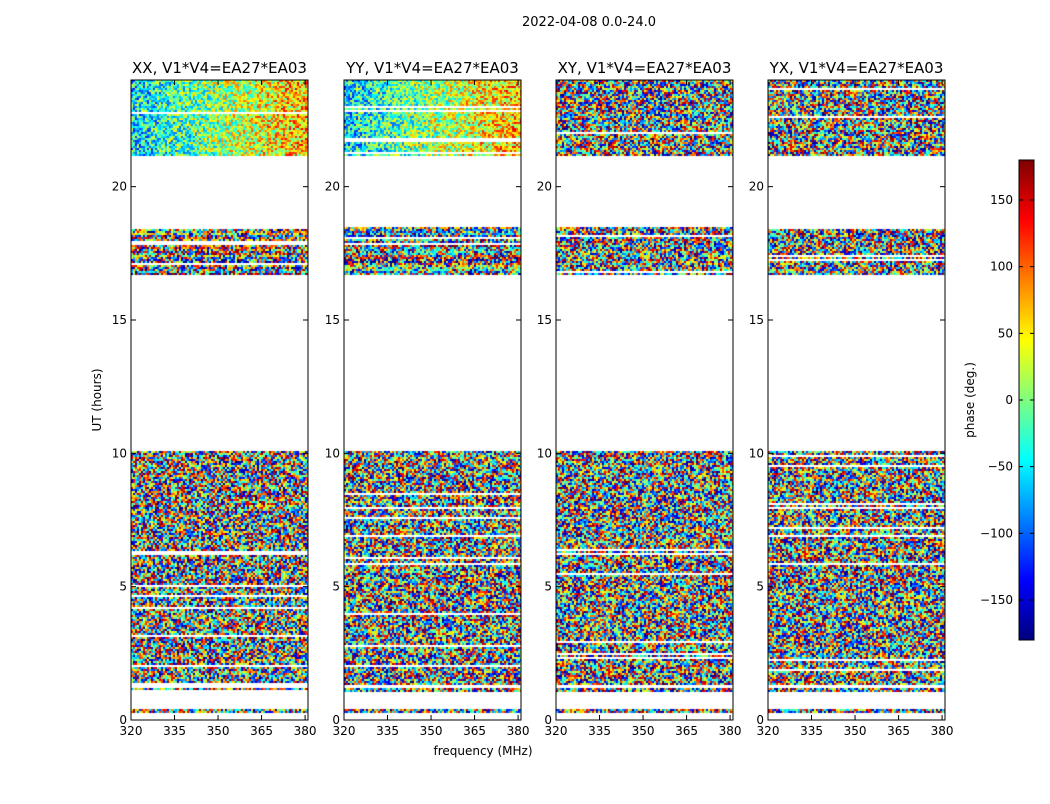 This screenshot has width=1050, height=804. I want to click on colorbar: 150 100 50 0 −50 −100 −150, so click(1007, 400).